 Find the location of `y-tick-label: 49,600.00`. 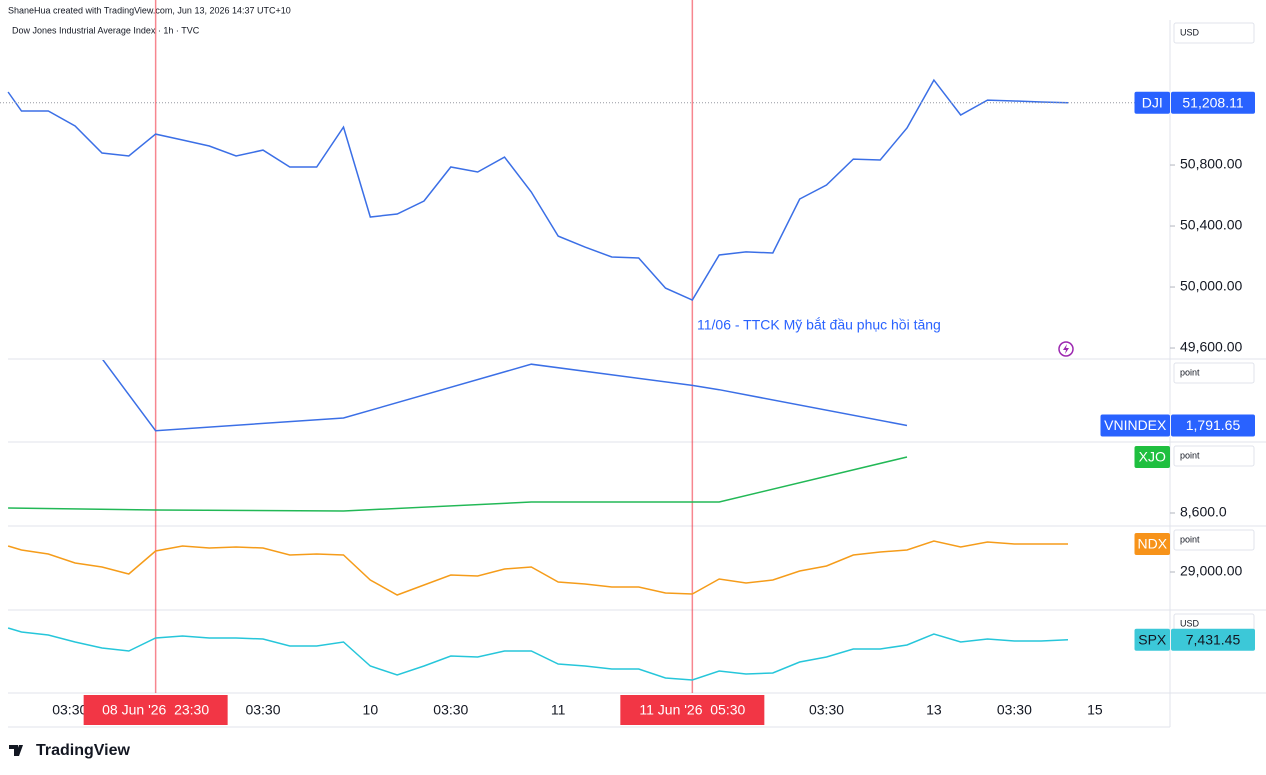

y-tick-label: 49,600.00 is located at coordinates (1211, 347).